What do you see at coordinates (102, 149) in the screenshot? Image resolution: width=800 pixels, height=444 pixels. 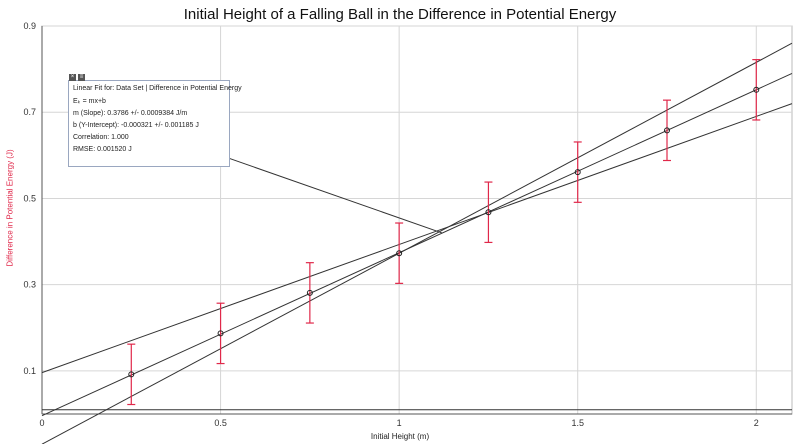 I see `fit-rmse: RMSE: 0.001520 J` at bounding box center [102, 149].